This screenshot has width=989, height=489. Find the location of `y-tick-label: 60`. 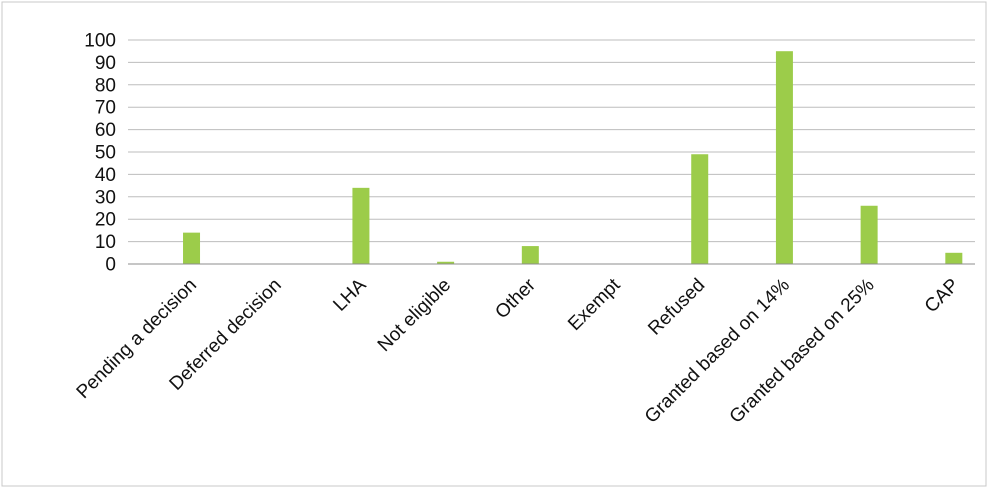

y-tick-label: 60 is located at coordinates (105, 130).